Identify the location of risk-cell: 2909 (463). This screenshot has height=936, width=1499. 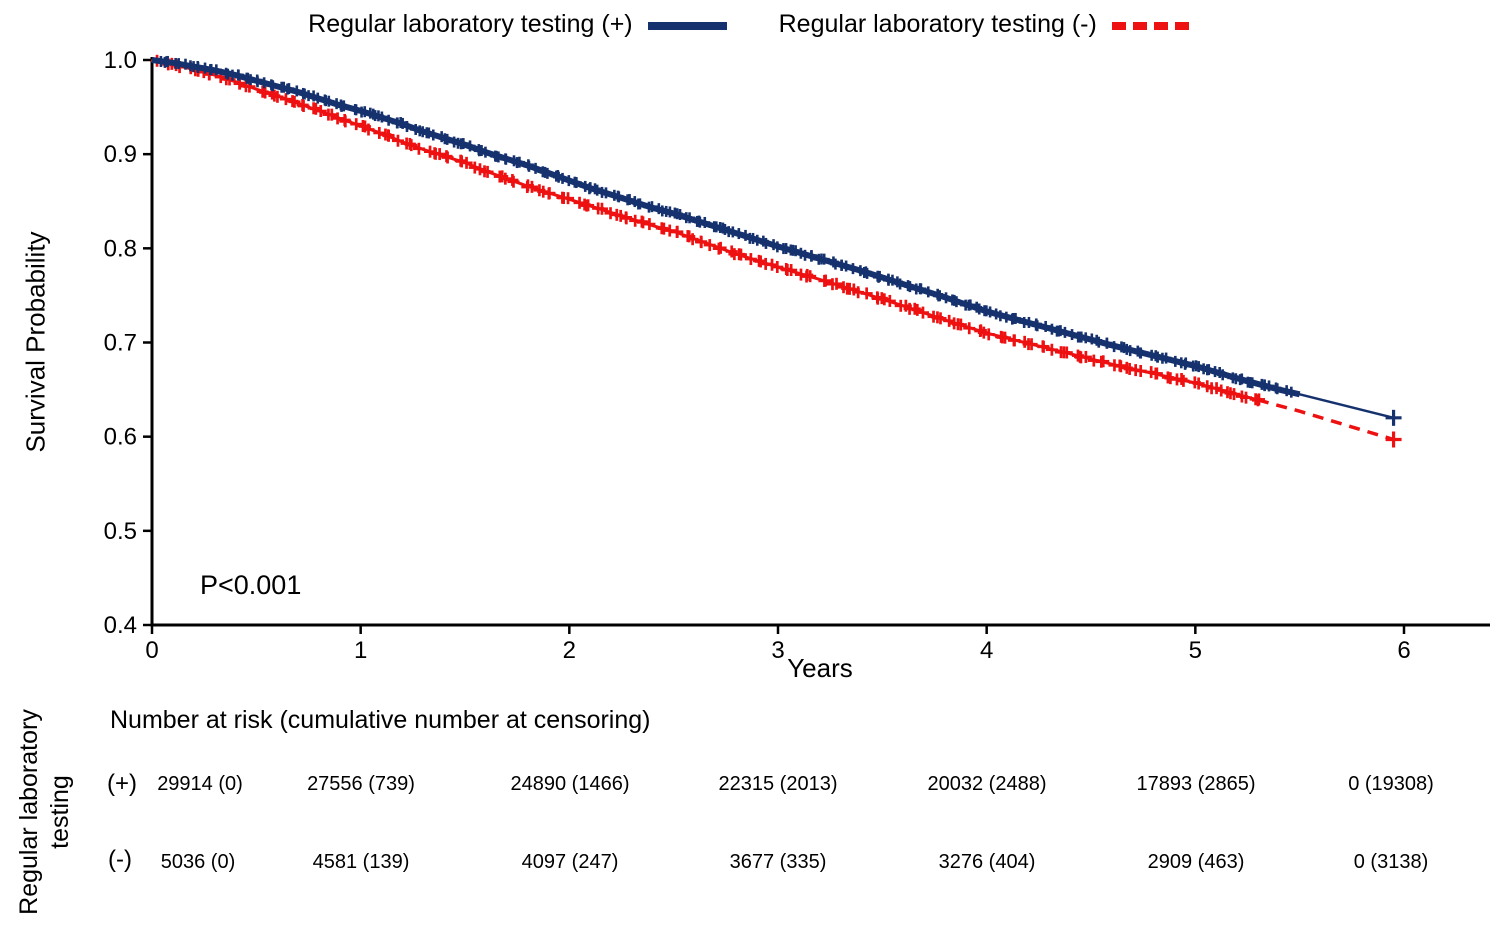
(1196, 862).